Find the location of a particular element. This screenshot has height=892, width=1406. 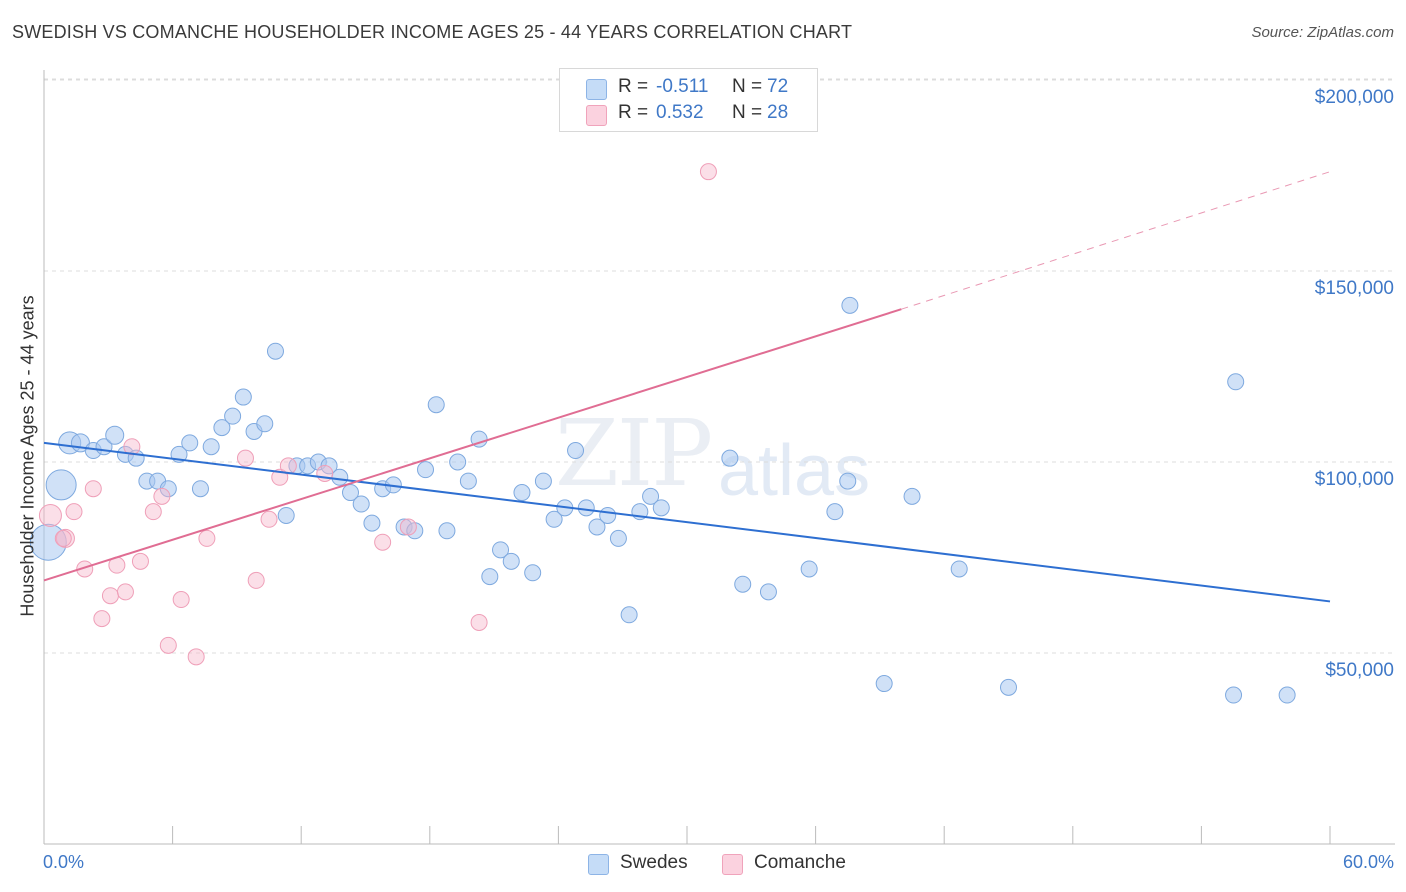

y-tick-label: $150,000 is located at coordinates (1354, 288).